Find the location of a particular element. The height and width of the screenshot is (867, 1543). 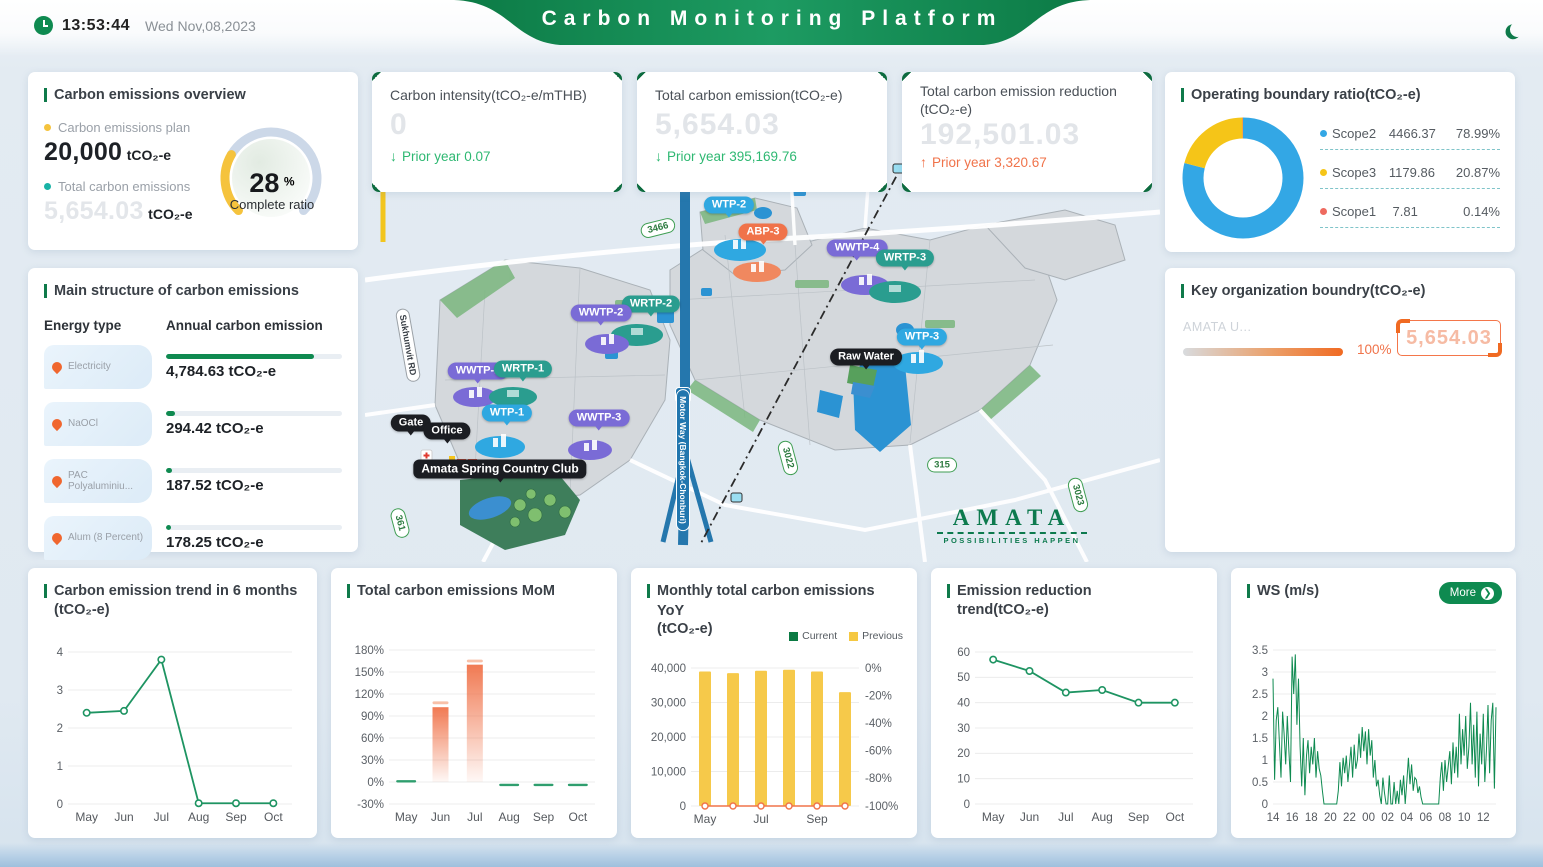

gauge-percent-sign: % is located at coordinates (289, 181).